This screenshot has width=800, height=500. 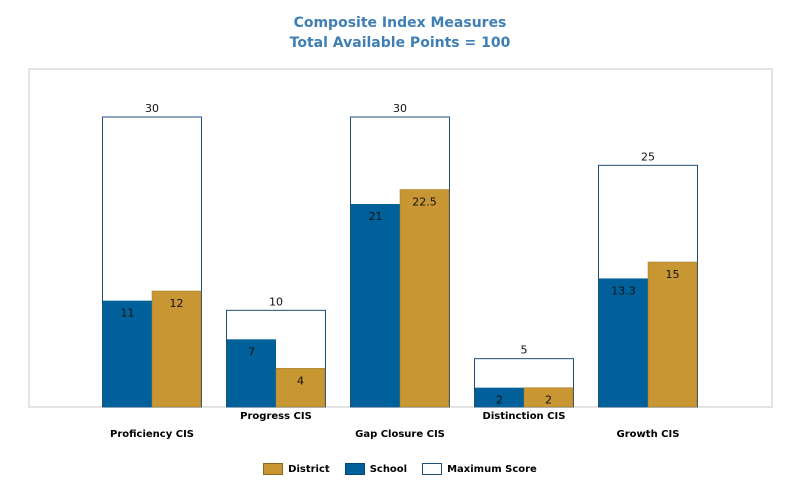 What do you see at coordinates (127, 353) in the screenshot?
I see `bar-school-proficiency-cis` at bounding box center [127, 353].